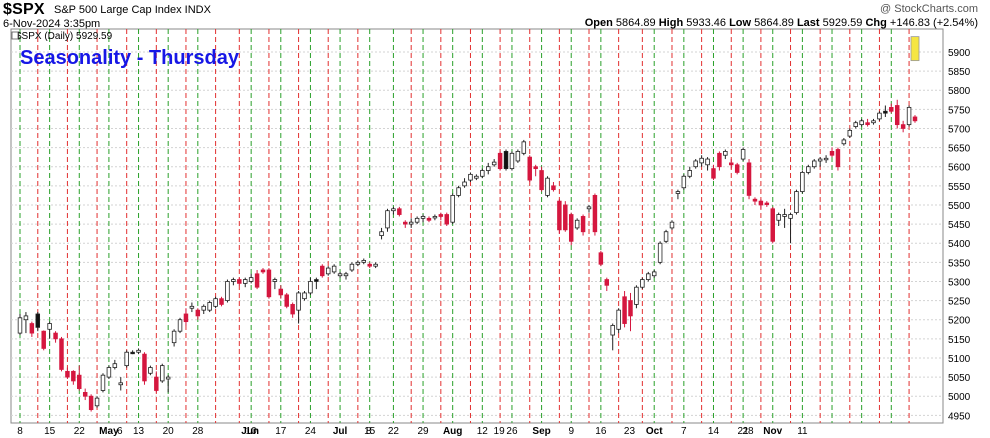 Image resolution: width=990 pixels, height=438 pixels. I want to click on x-tick-label: 7, so click(684, 431).